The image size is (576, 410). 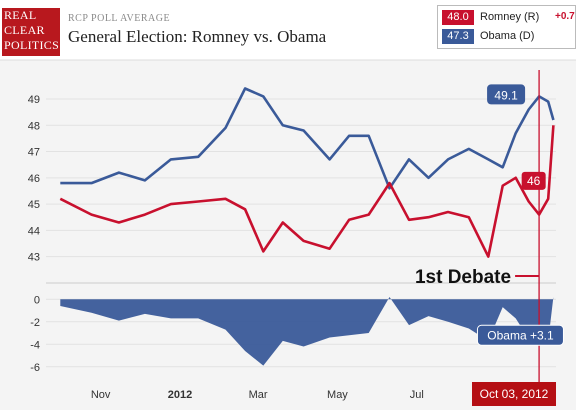 I want to click on current-date-label: Oct 03, 2012, so click(x=514, y=394).